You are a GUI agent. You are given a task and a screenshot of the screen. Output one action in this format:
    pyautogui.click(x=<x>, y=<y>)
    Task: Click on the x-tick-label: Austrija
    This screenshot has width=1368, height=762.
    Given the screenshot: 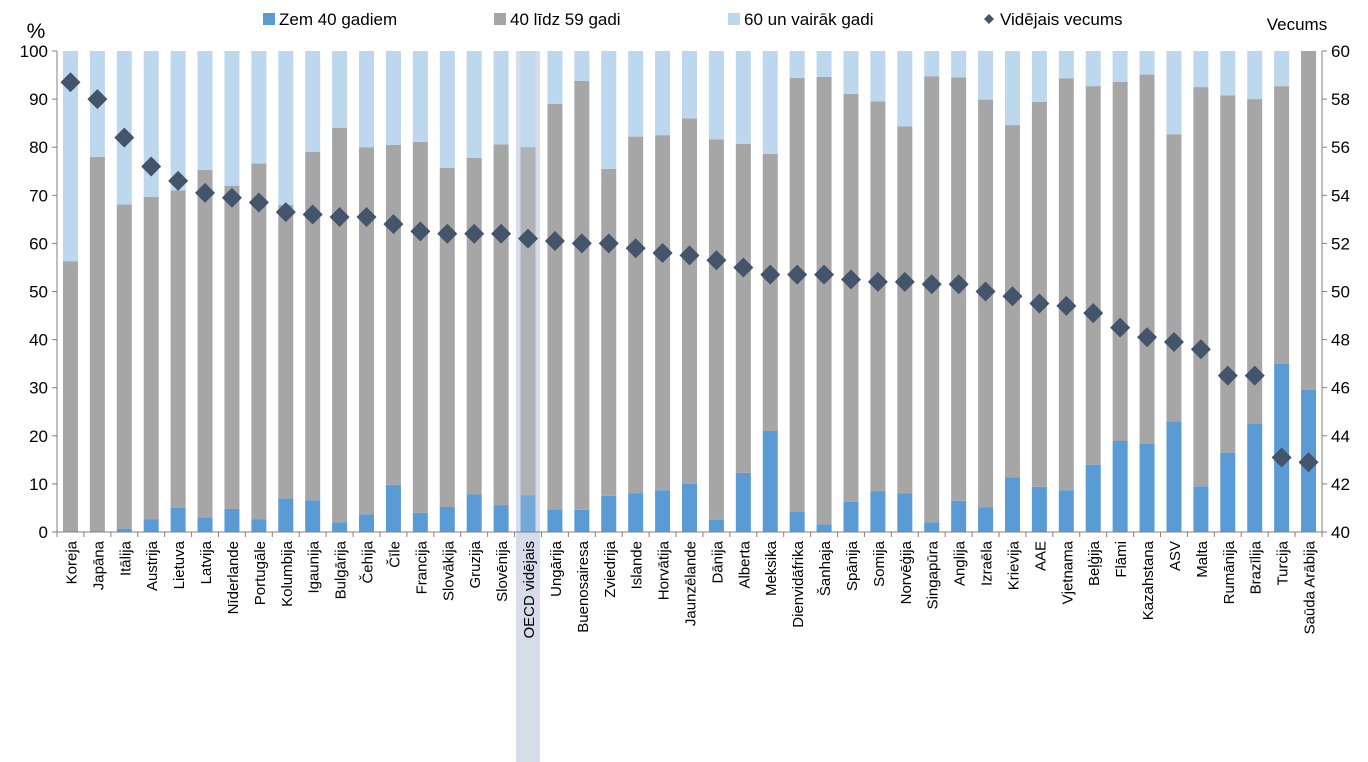 What is the action you would take?
    pyautogui.click(x=152, y=565)
    